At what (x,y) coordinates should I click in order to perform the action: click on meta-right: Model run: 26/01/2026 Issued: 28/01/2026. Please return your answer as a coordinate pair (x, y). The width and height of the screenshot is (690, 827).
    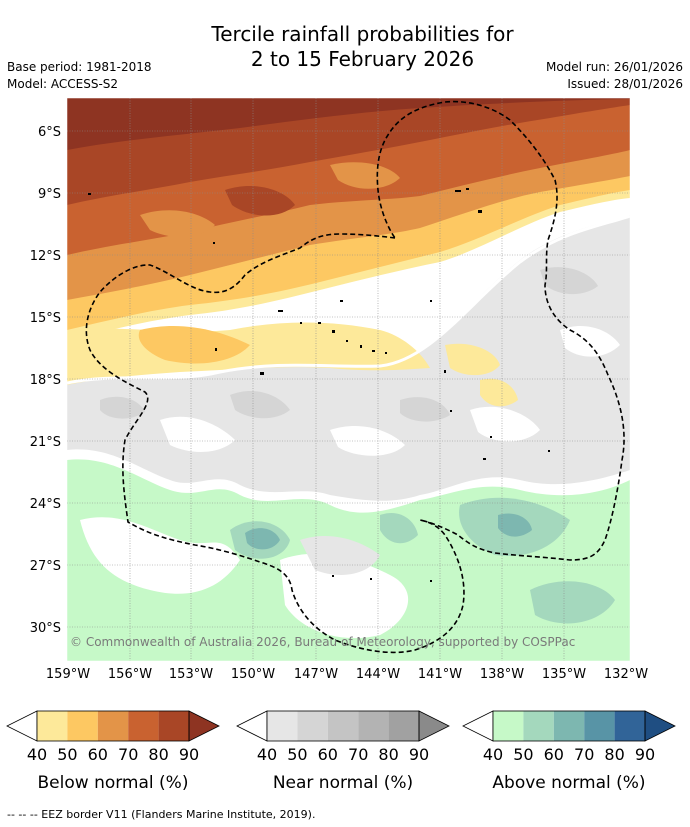
    Looking at the image, I should click on (614, 76).